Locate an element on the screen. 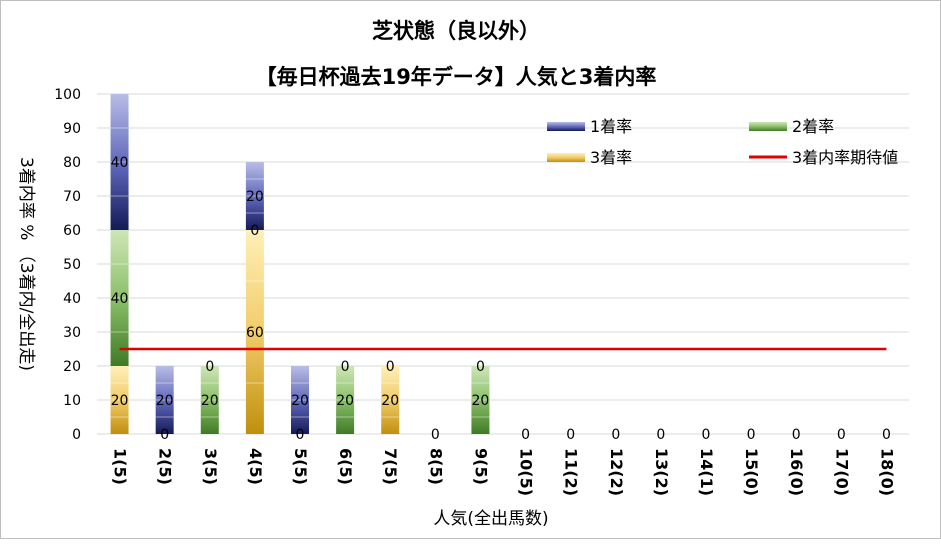 This screenshot has height=544, width=941. y-tick-label: 30 is located at coordinates (72, 333).